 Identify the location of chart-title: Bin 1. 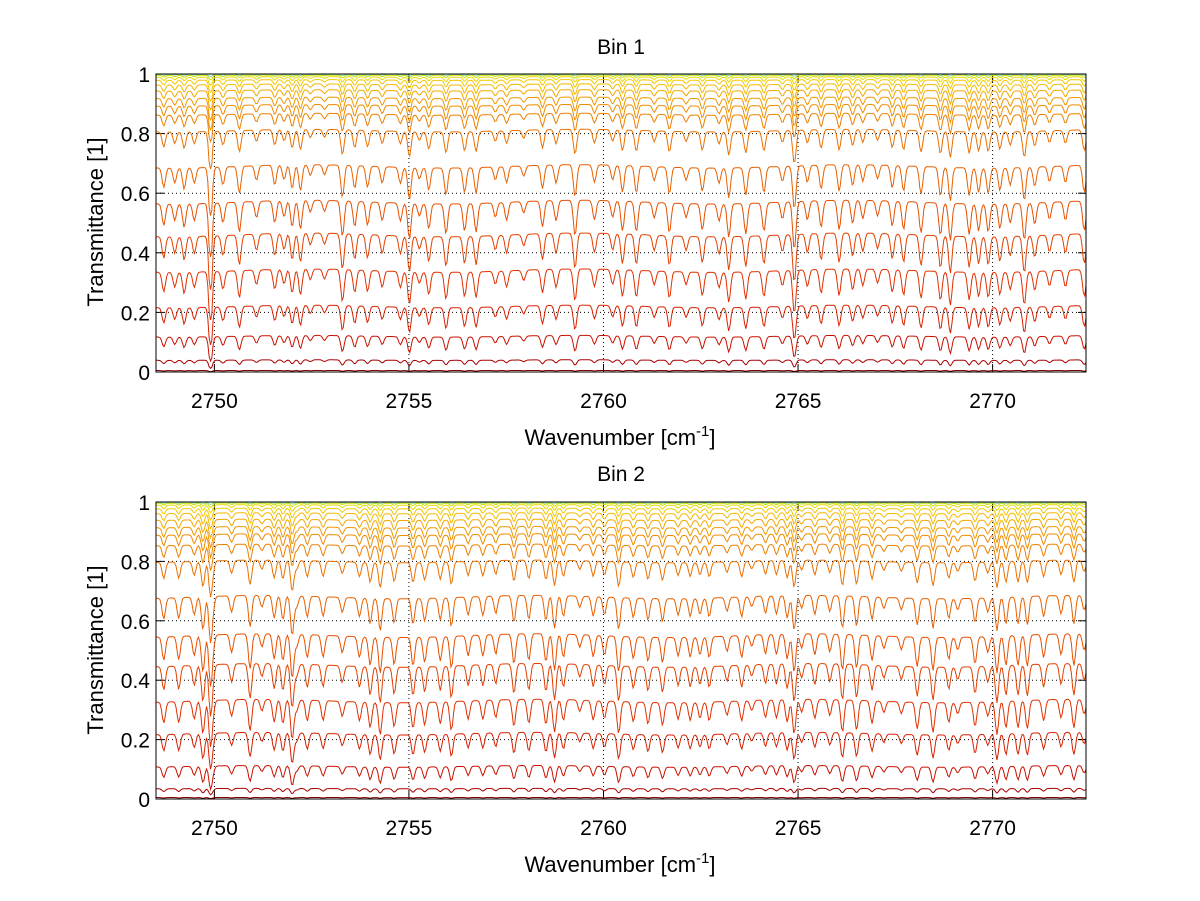
(621, 47).